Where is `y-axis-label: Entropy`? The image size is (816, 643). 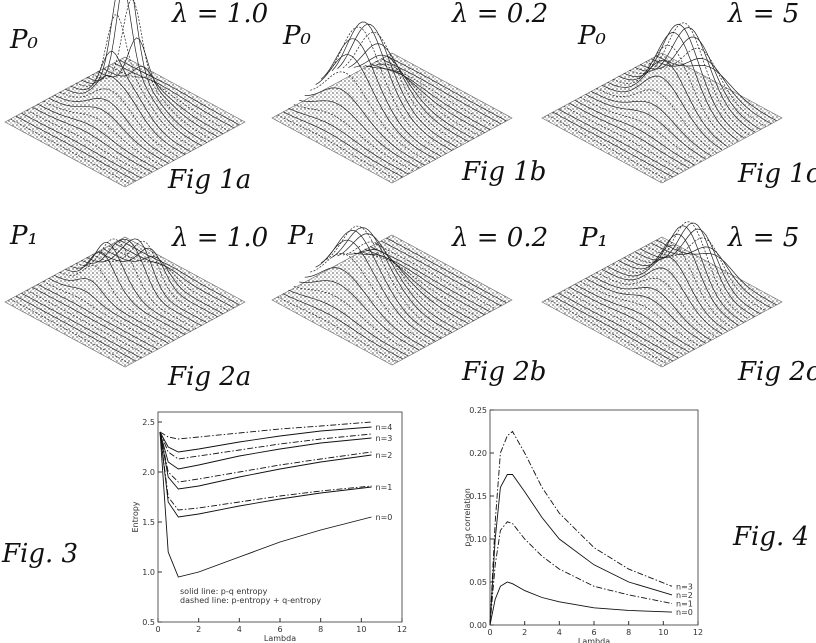
y-axis-label: Entropy is located at coordinates (135, 516).